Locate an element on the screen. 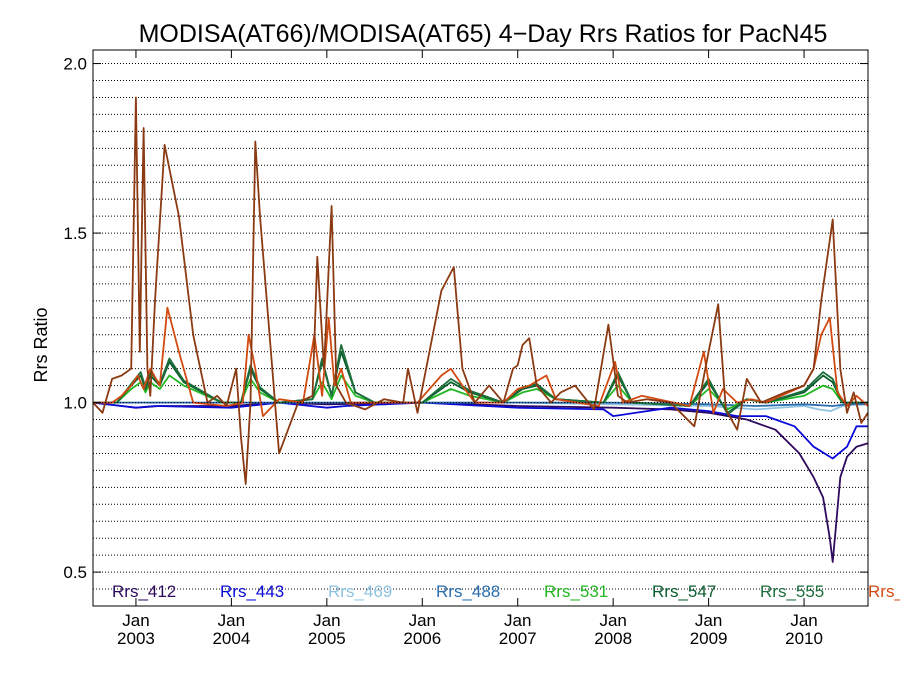  legend-entry: Rrs_645 is located at coordinates (884, 591).